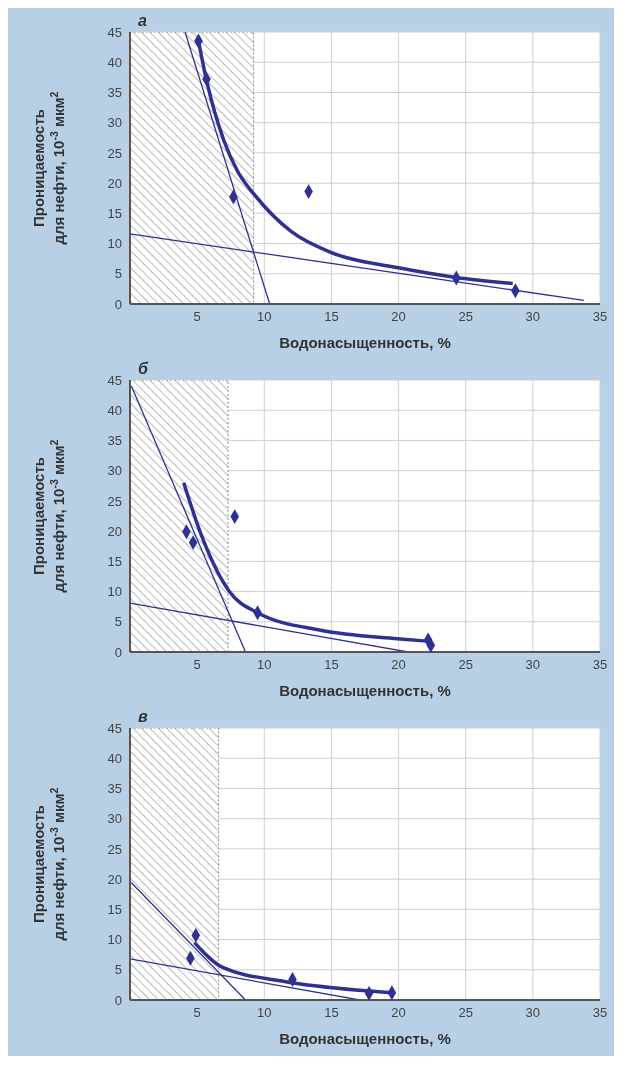 The width and height of the screenshot is (622, 1068). I want to click on chart-title: б, so click(143, 369).